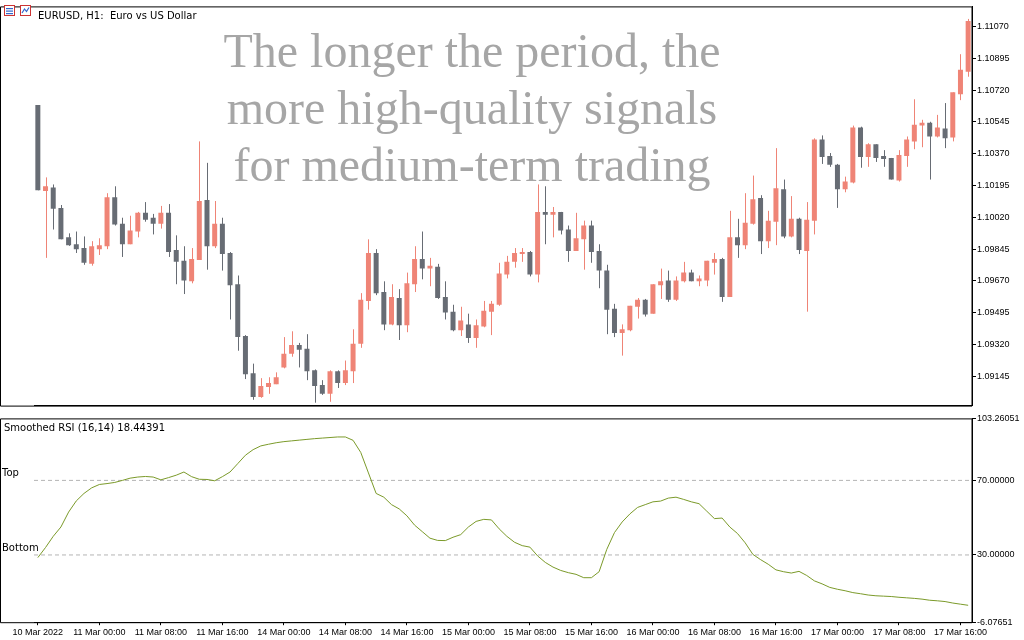  Describe the element at coordinates (993, 344) in the screenshot. I see `y-tick-label: 1.09320` at that location.